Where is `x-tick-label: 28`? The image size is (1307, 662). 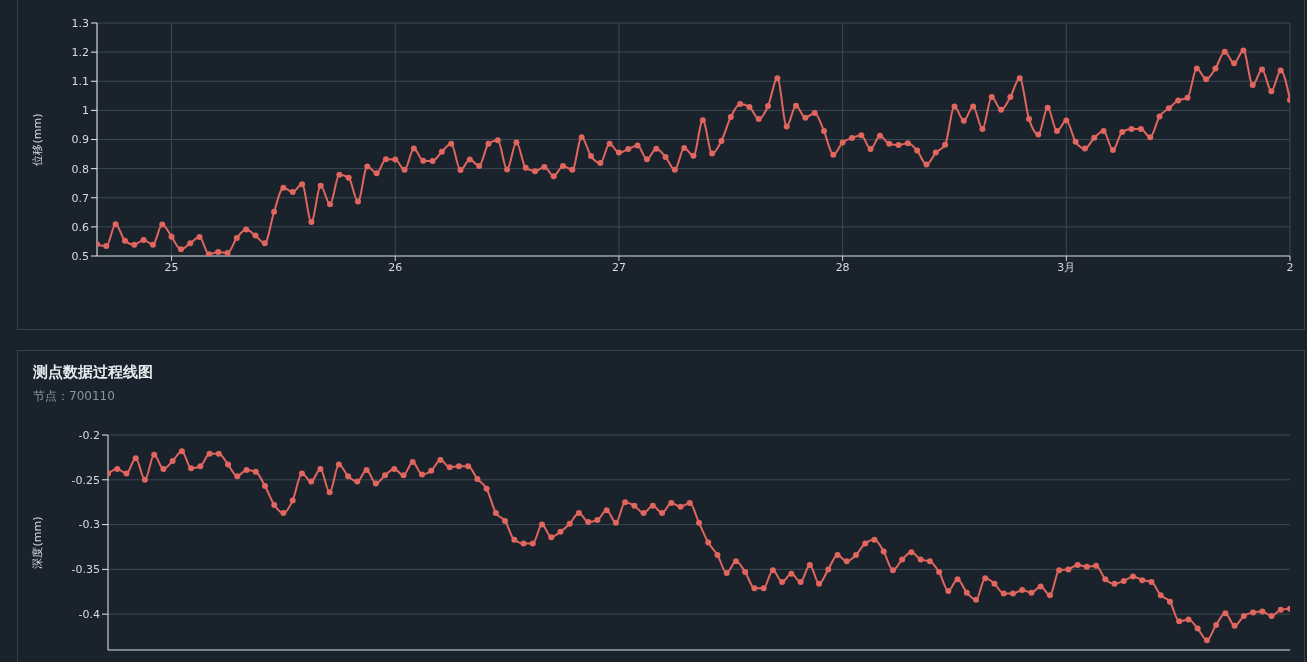 x-tick-label: 28 is located at coordinates (842, 267).